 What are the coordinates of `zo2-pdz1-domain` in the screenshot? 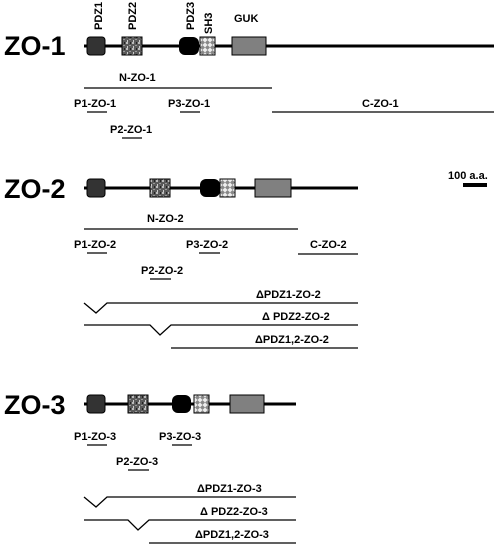 It's located at (96, 188).